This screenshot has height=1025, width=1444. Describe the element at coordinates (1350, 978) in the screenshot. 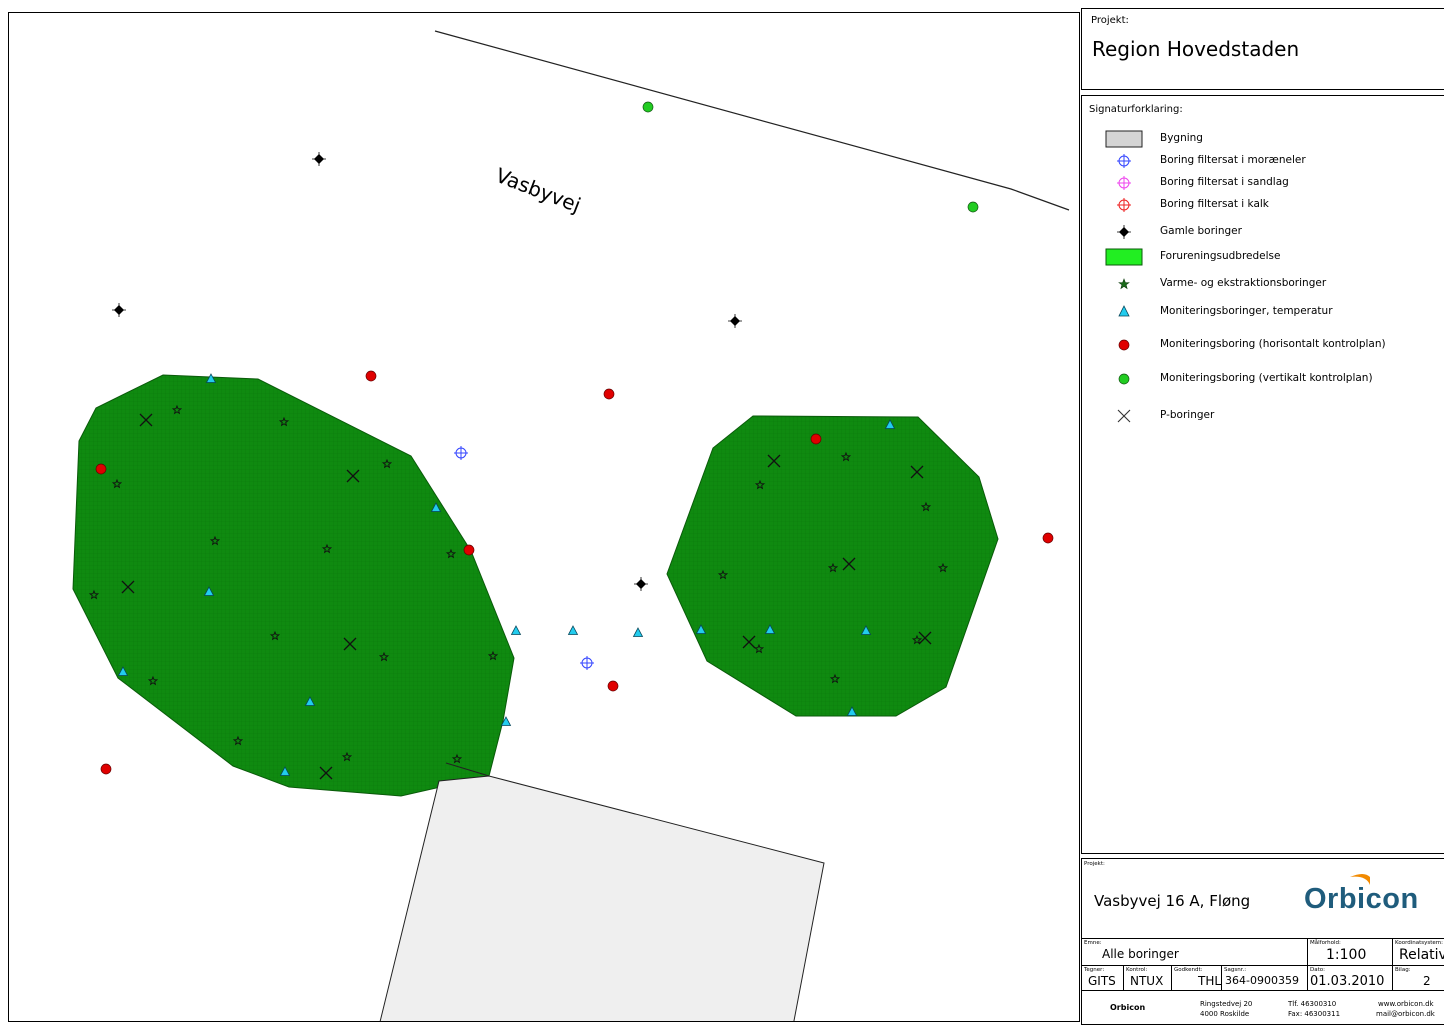

I see `tb-date-cell: Dato: 01.03.2010` at that location.